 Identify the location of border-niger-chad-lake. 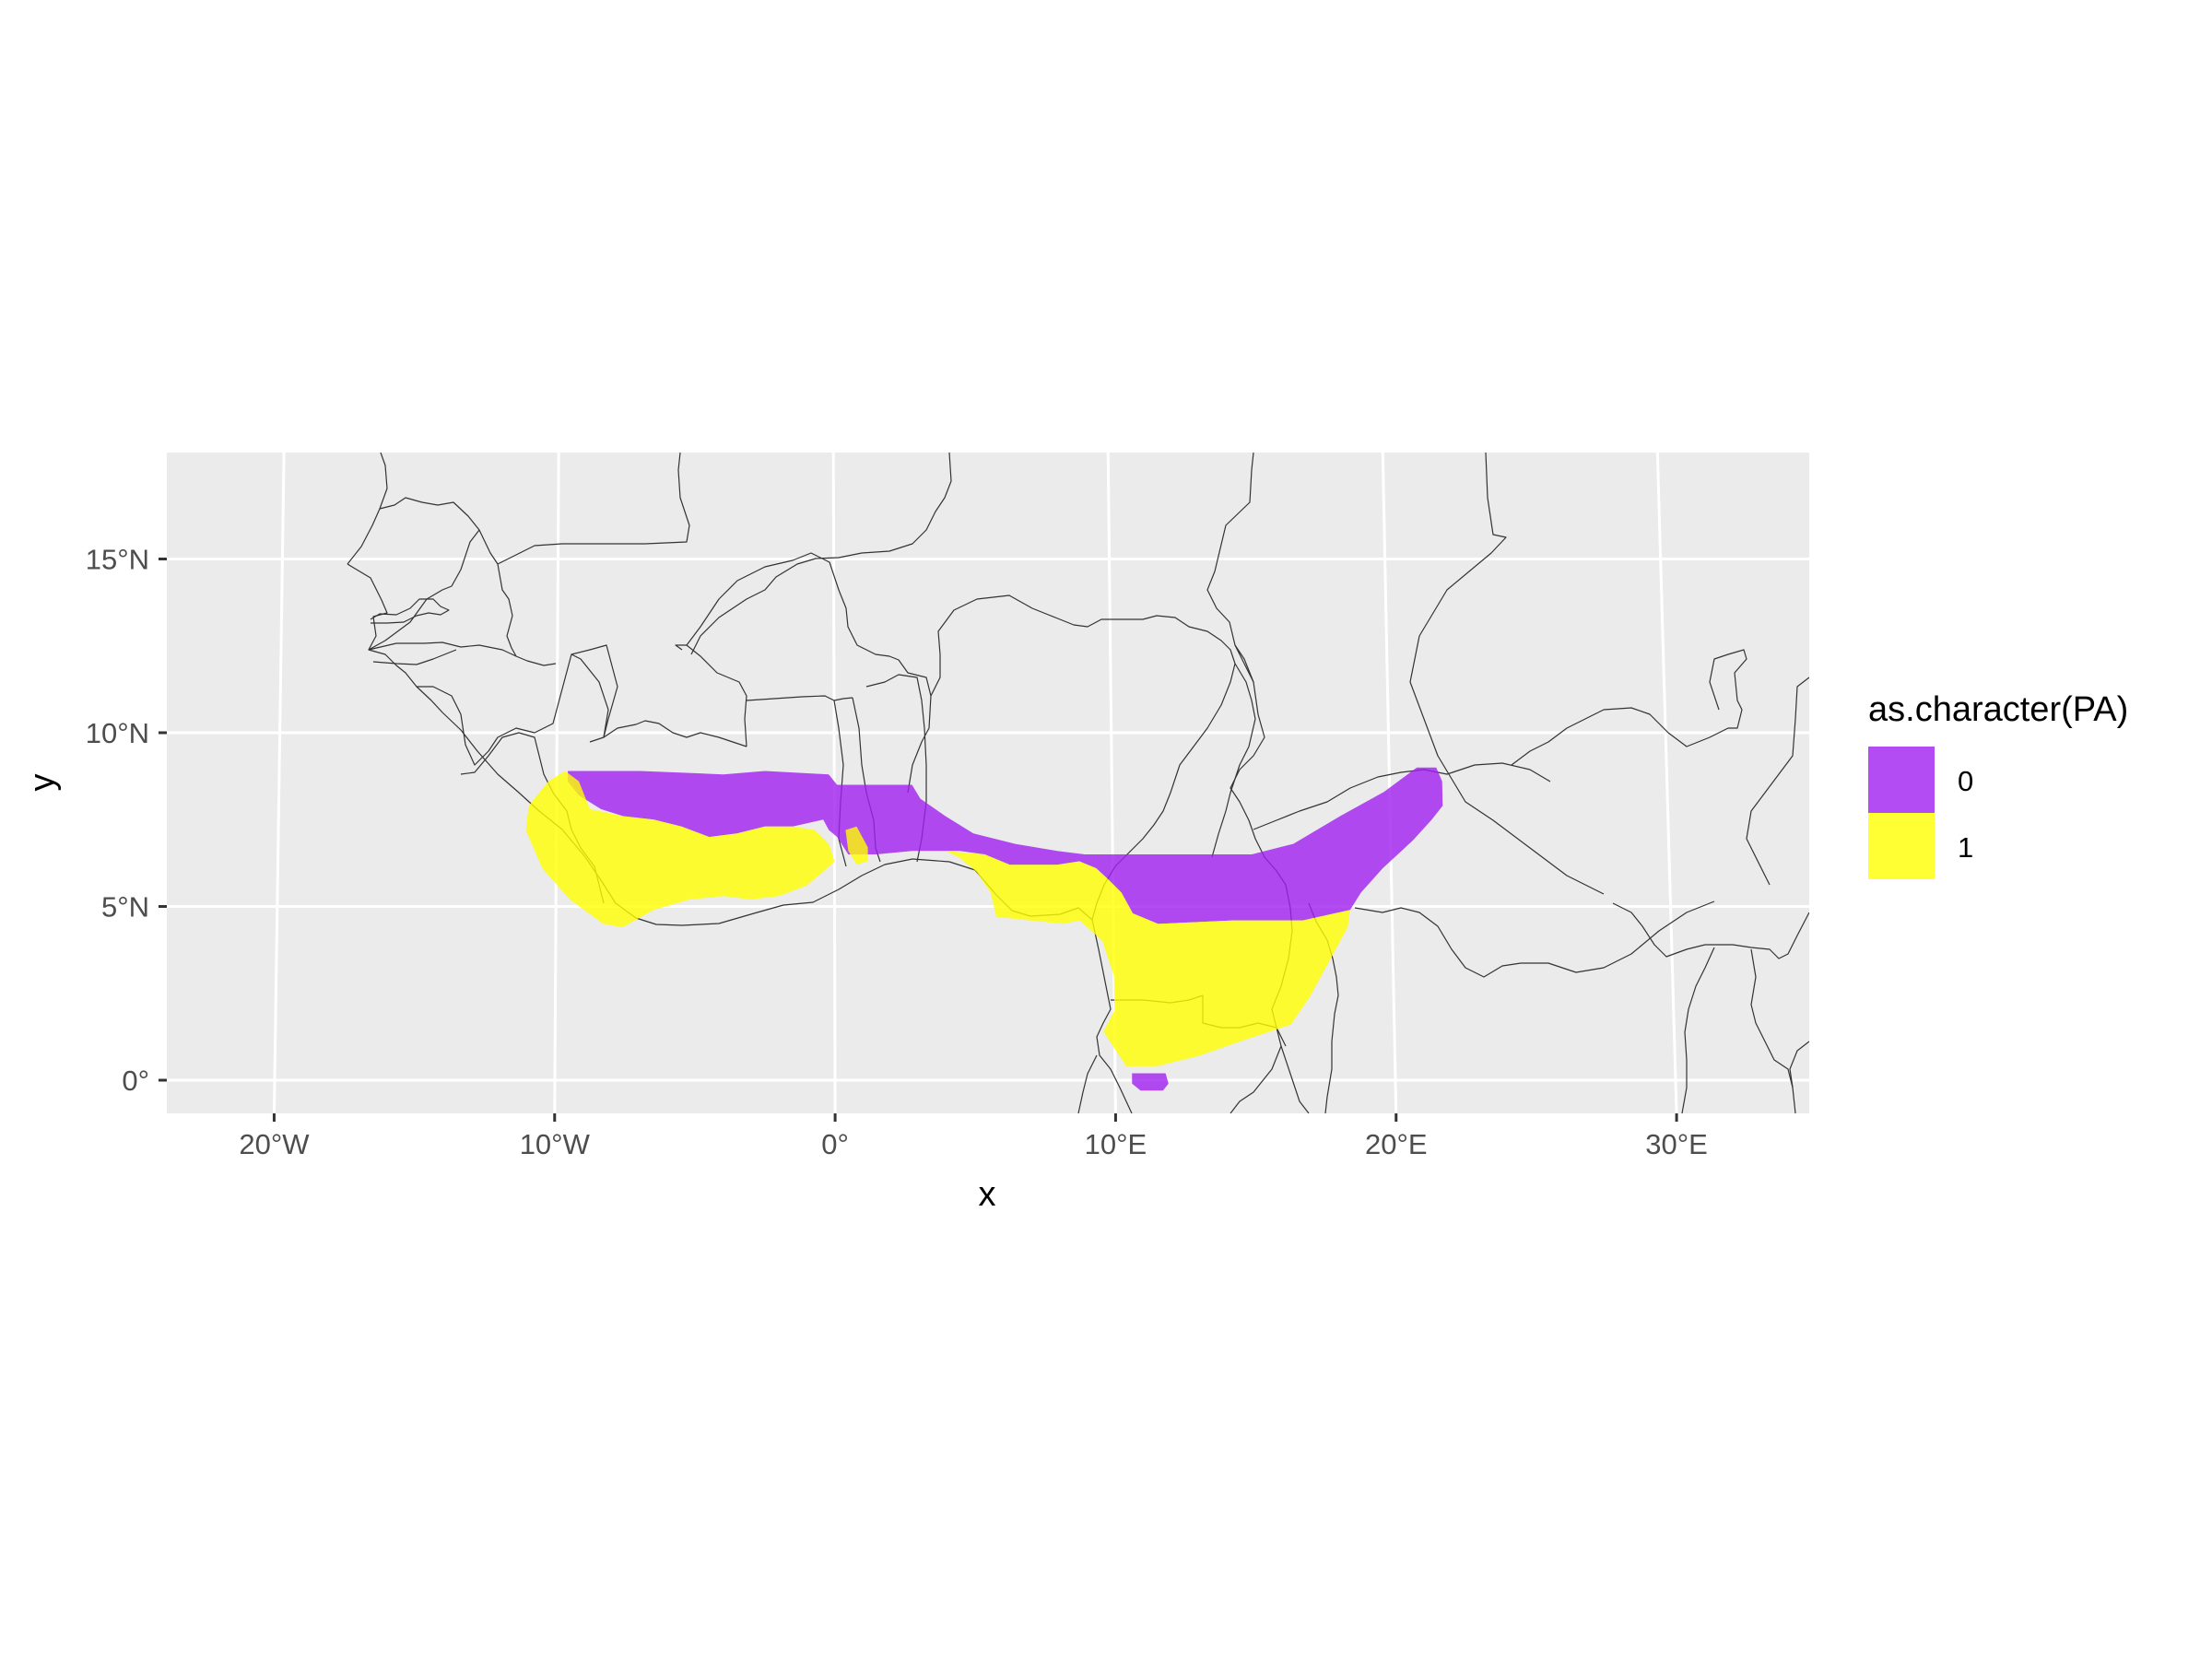
(1233, 760).